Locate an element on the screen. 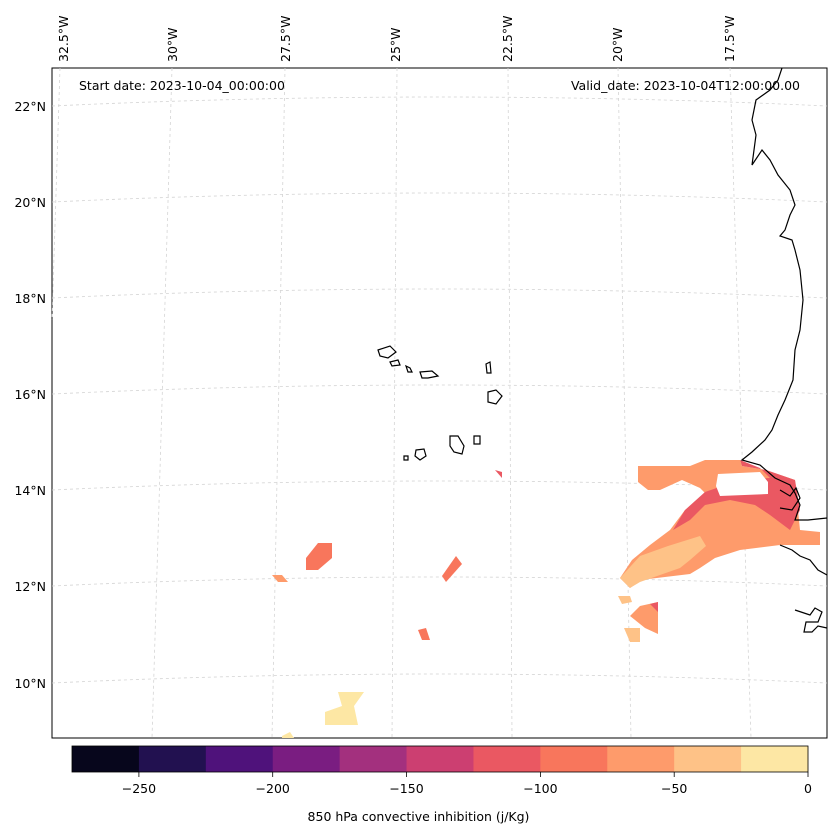 Image resolution: width=837 pixels, height=836 pixels. latitude-labels: 22°N 20°N 18°N 16°N 14°N 12°N 10°N is located at coordinates (30, 395).